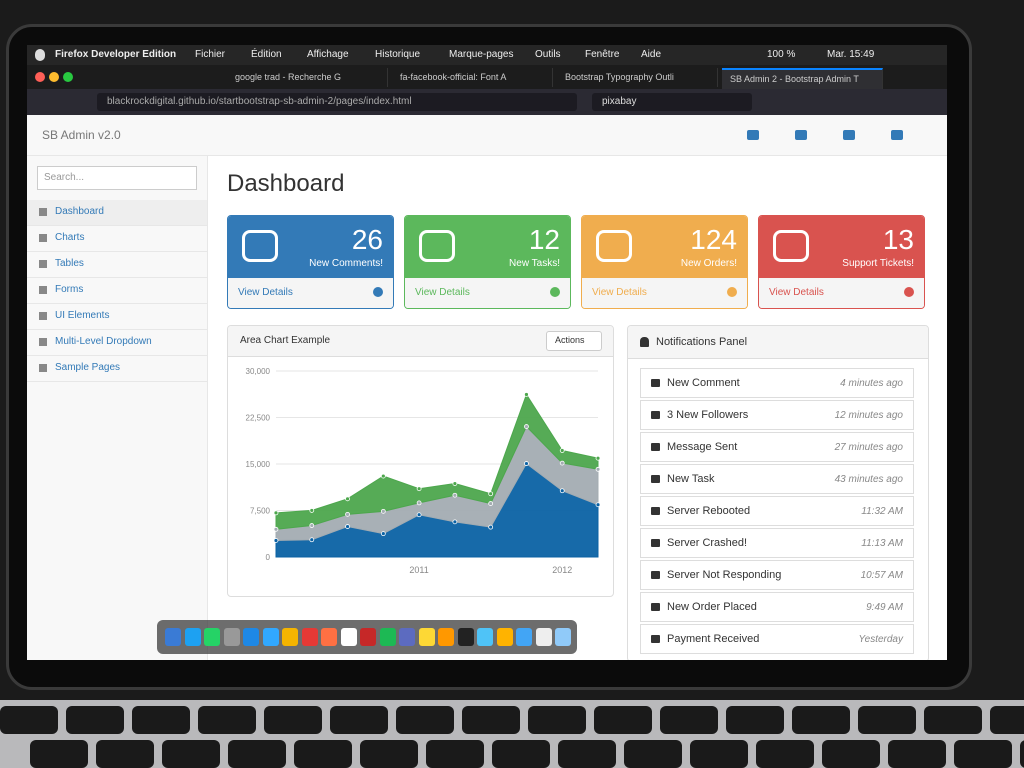 The width and height of the screenshot is (1024, 768). I want to click on tab: google trad - Recherche G, so click(307, 77).